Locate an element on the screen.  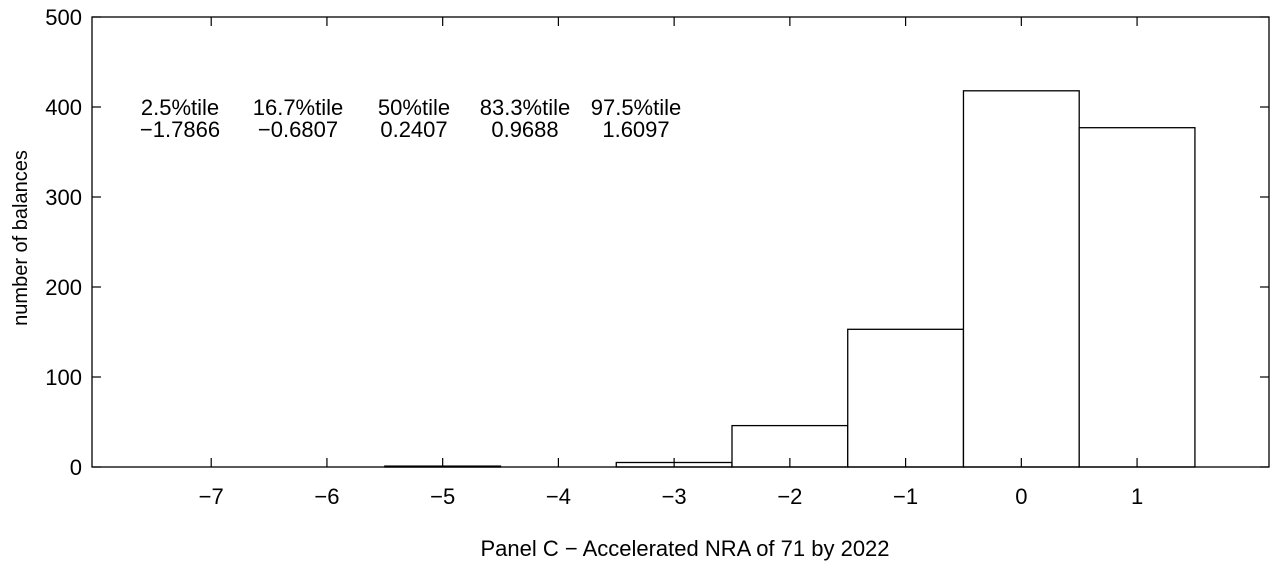
percentile-label: 50%tile is located at coordinates (414, 107).